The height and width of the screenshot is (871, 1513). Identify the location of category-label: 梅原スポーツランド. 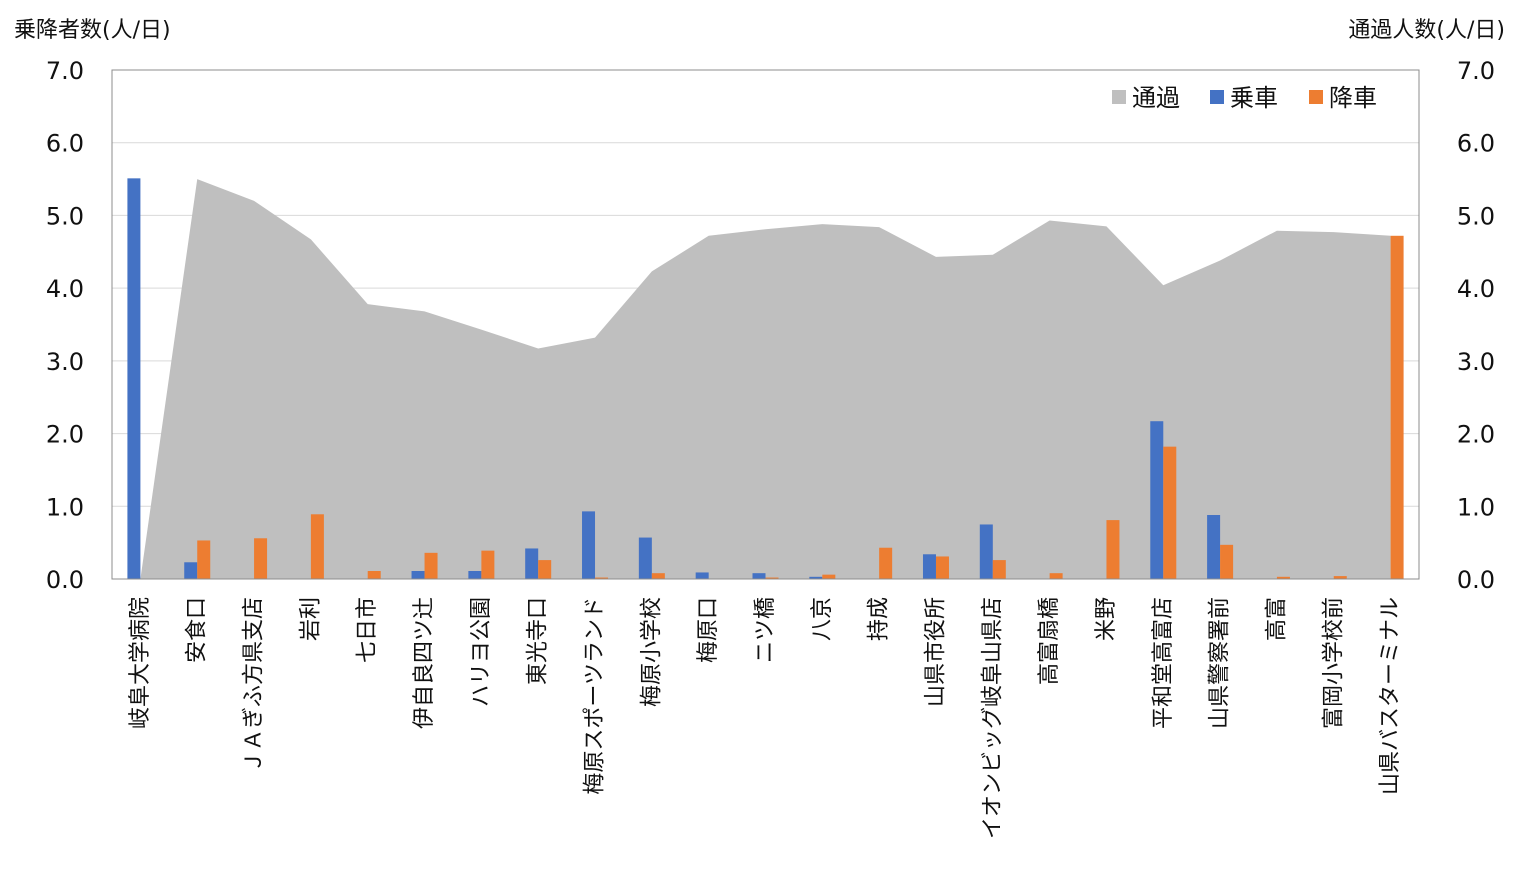
(595, 696).